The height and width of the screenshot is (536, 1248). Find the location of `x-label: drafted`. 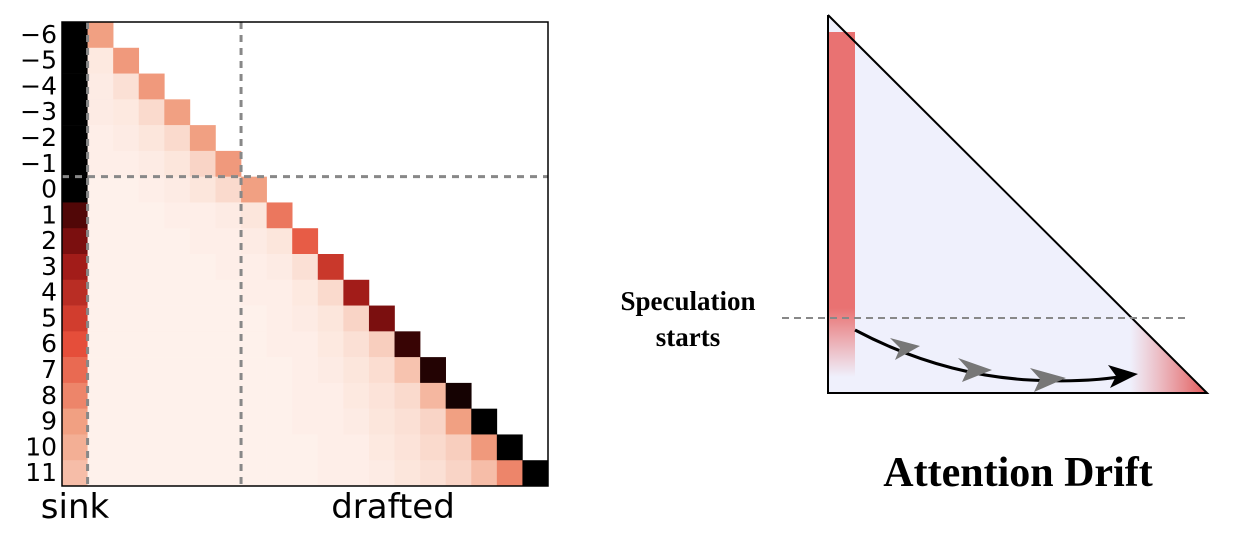

x-label: drafted is located at coordinates (393, 507).